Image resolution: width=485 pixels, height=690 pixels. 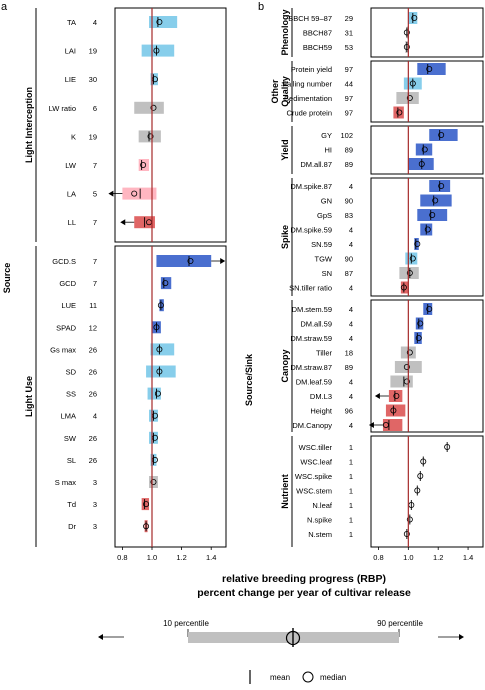 What do you see at coordinates (93, 79) in the screenshot?
I see `row-n-0-0-2: 30` at bounding box center [93, 79].